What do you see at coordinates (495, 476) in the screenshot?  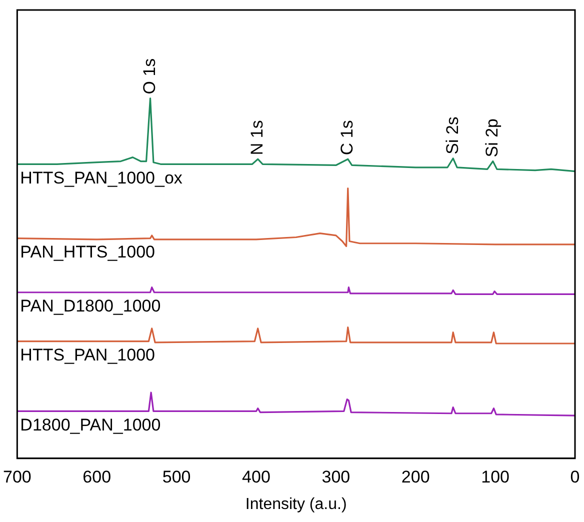 I see `x-tick-label: 100` at bounding box center [495, 476].